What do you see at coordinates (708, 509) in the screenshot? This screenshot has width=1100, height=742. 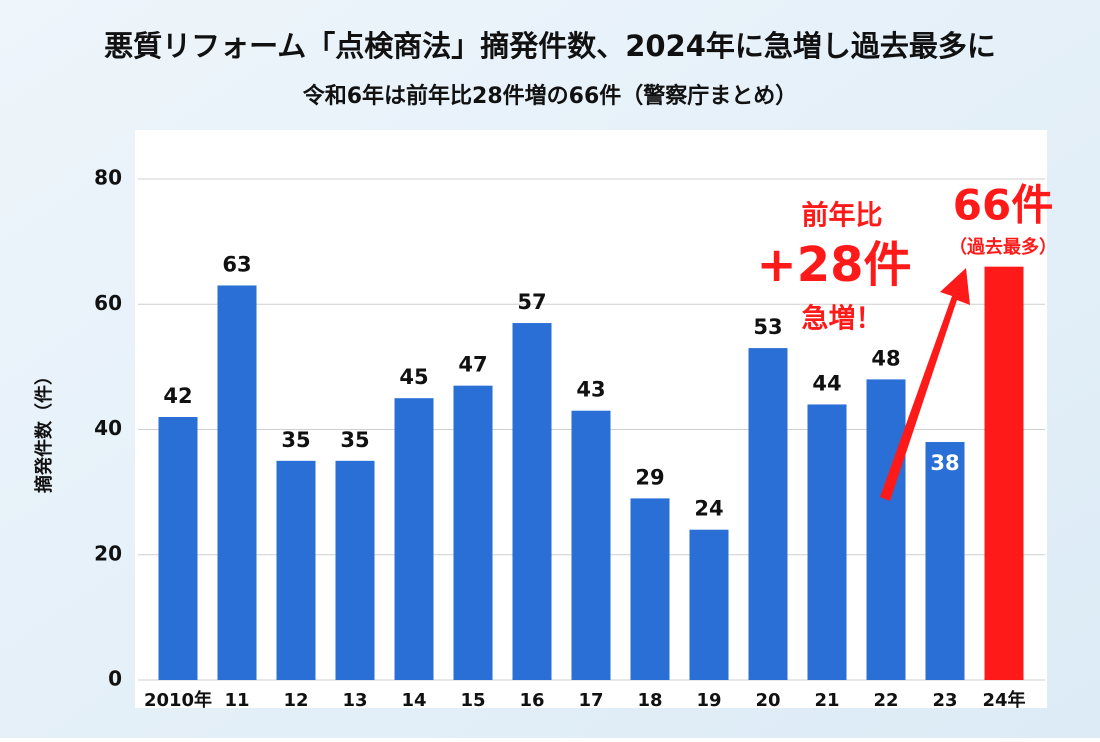 I see `value-label: 24` at bounding box center [708, 509].